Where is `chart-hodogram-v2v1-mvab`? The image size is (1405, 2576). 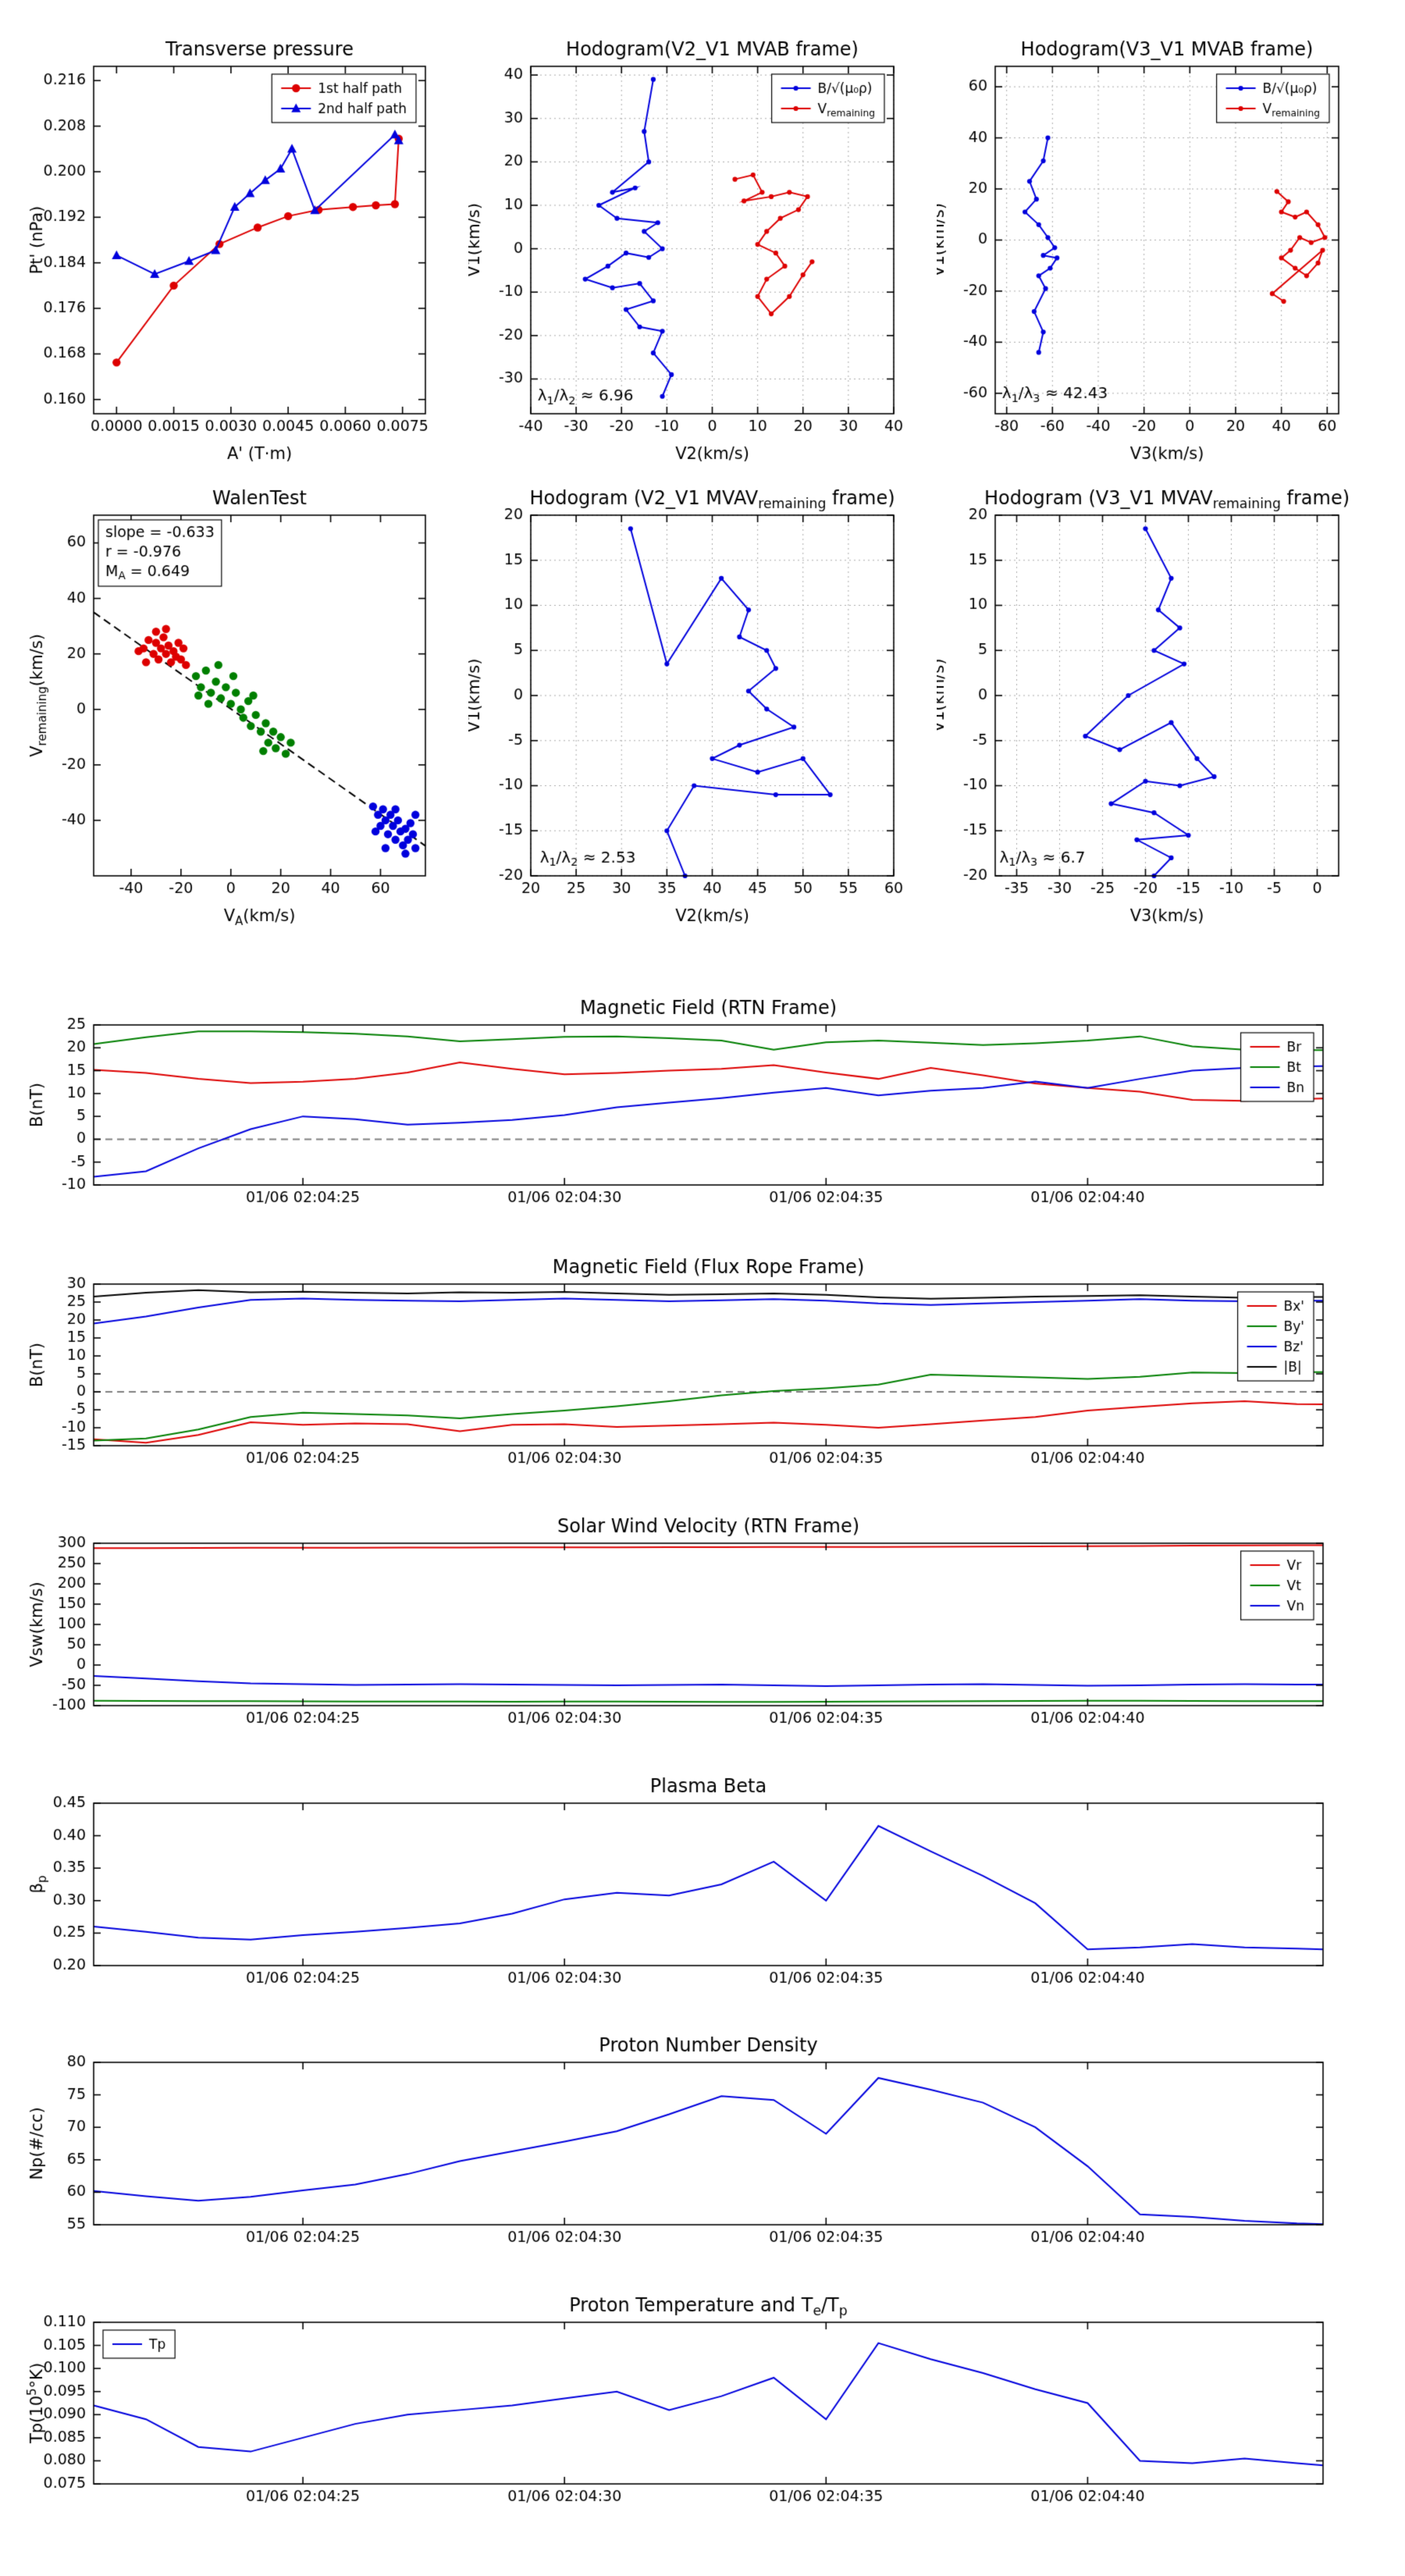 chart-hodogram-v2v1-mvab is located at coordinates (703, 250).